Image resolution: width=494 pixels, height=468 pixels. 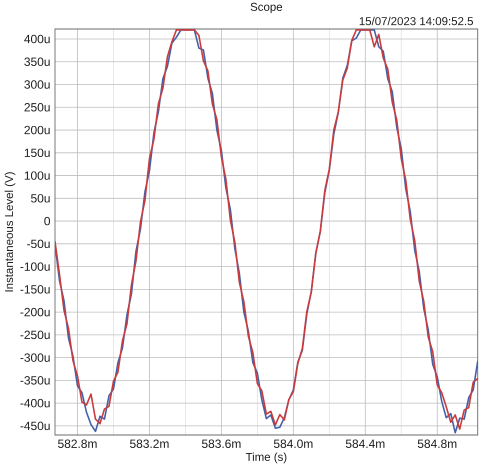 I want to click on x-tick-label: 583.6m, so click(x=221, y=444).